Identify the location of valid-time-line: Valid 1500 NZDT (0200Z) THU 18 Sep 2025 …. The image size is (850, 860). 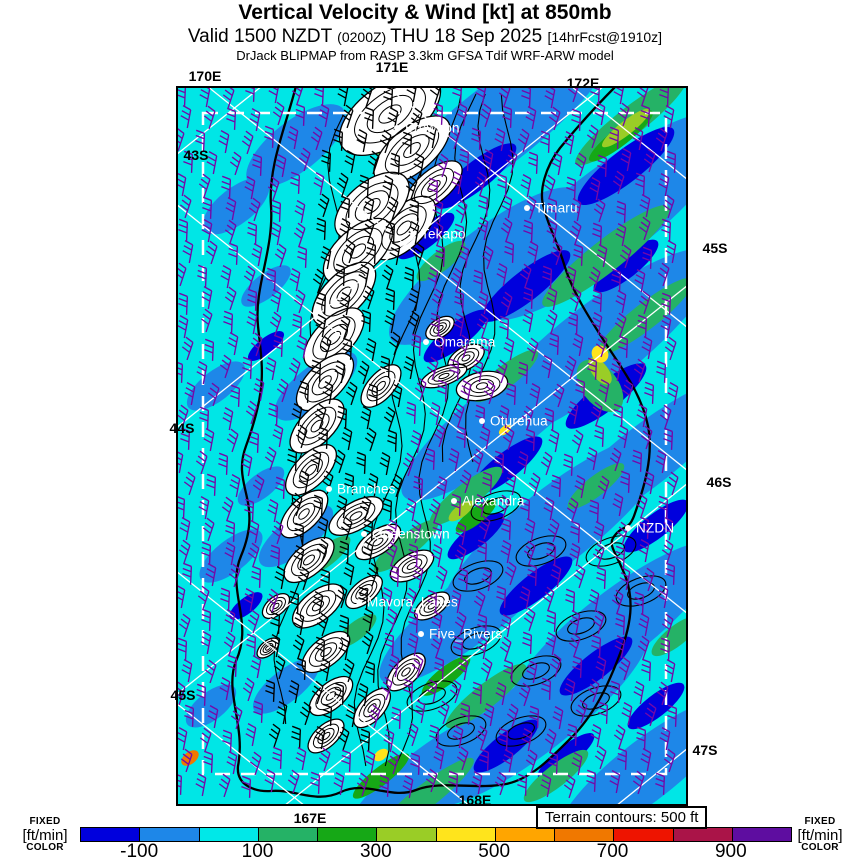
(425, 36).